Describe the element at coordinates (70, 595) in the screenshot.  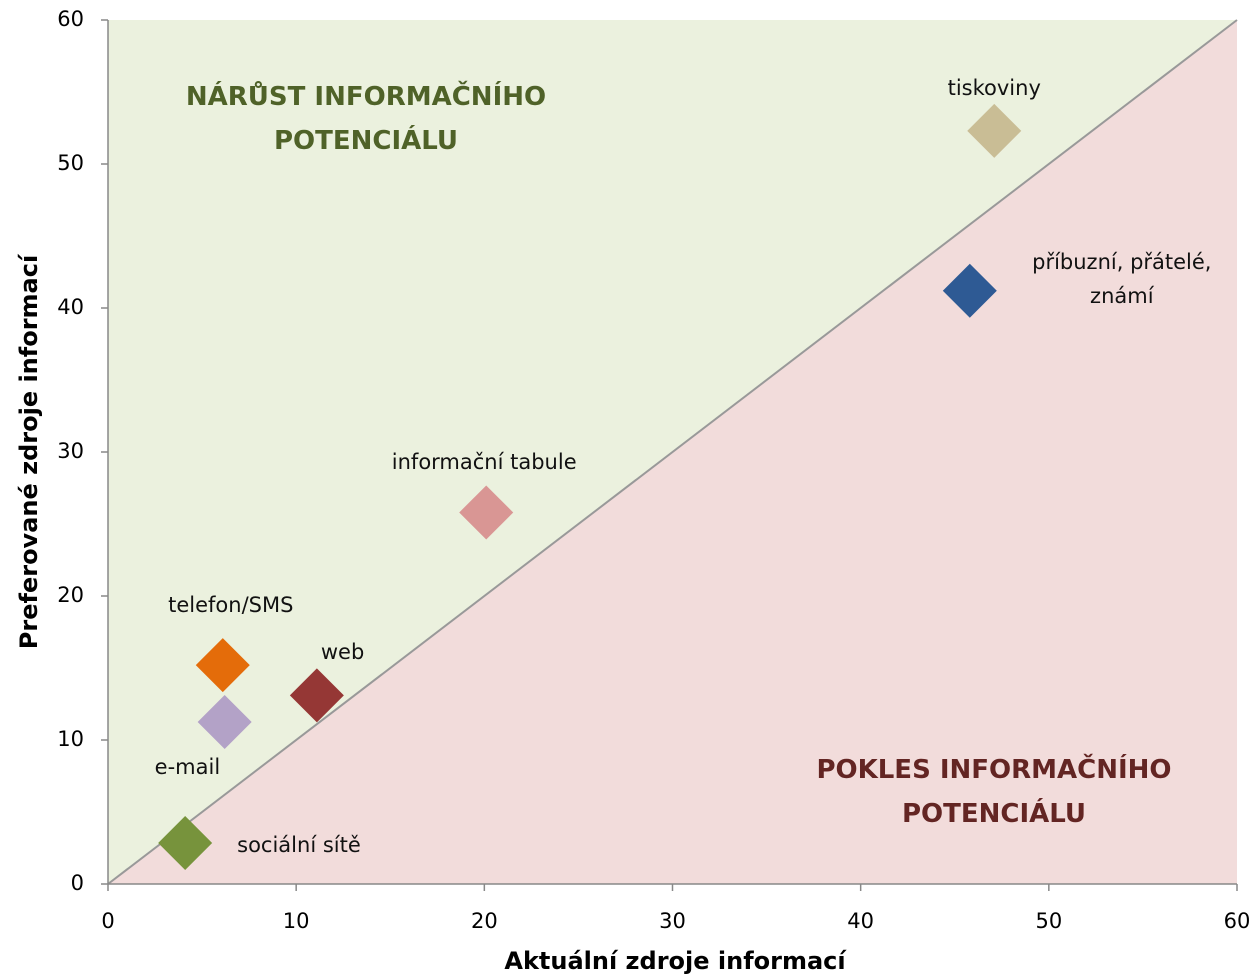
I see `y-tick-label: 20` at that location.